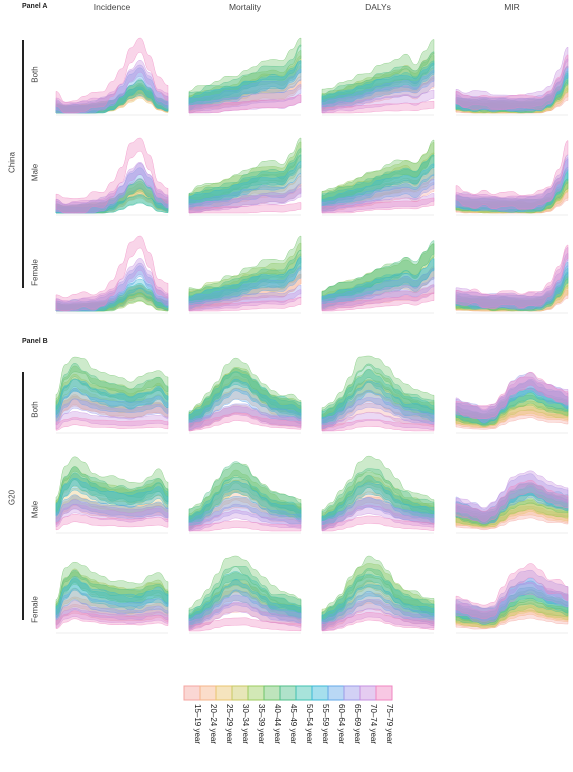  I want to click on group-label-g20: G20, so click(12, 497).